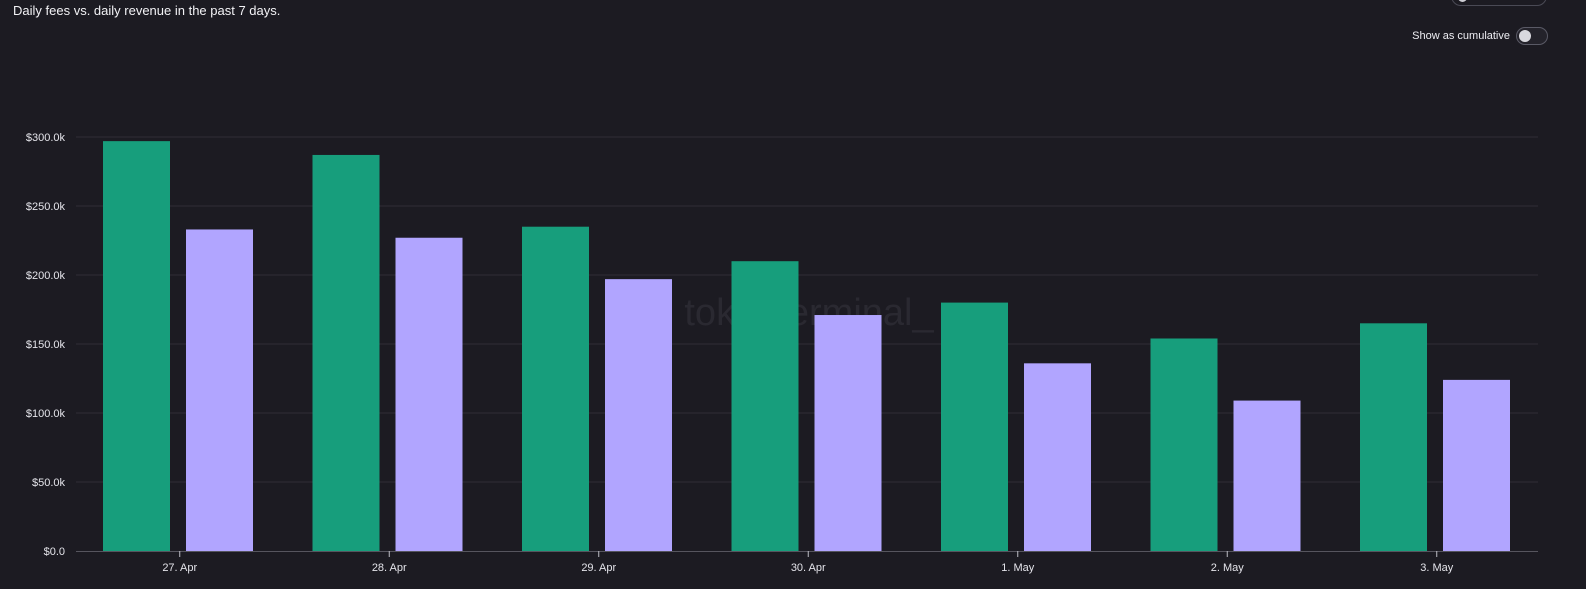  What do you see at coordinates (179, 568) in the screenshot?
I see `x-tick-label: 27. Apr` at bounding box center [179, 568].